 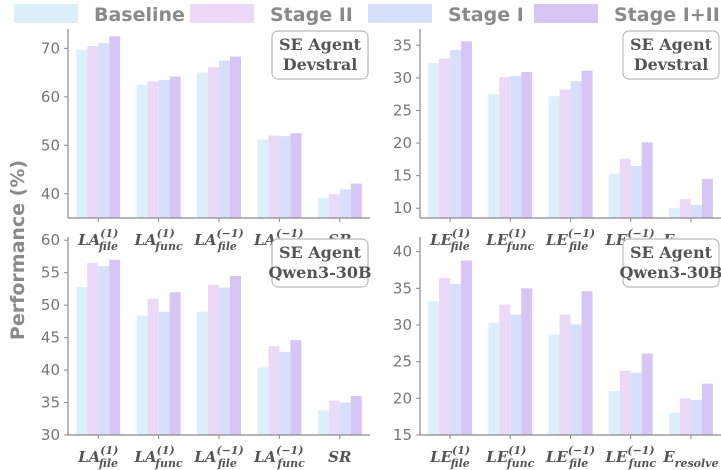 What do you see at coordinates (18, 250) in the screenshot?
I see `y-axis-label: Performance (%)` at bounding box center [18, 250].